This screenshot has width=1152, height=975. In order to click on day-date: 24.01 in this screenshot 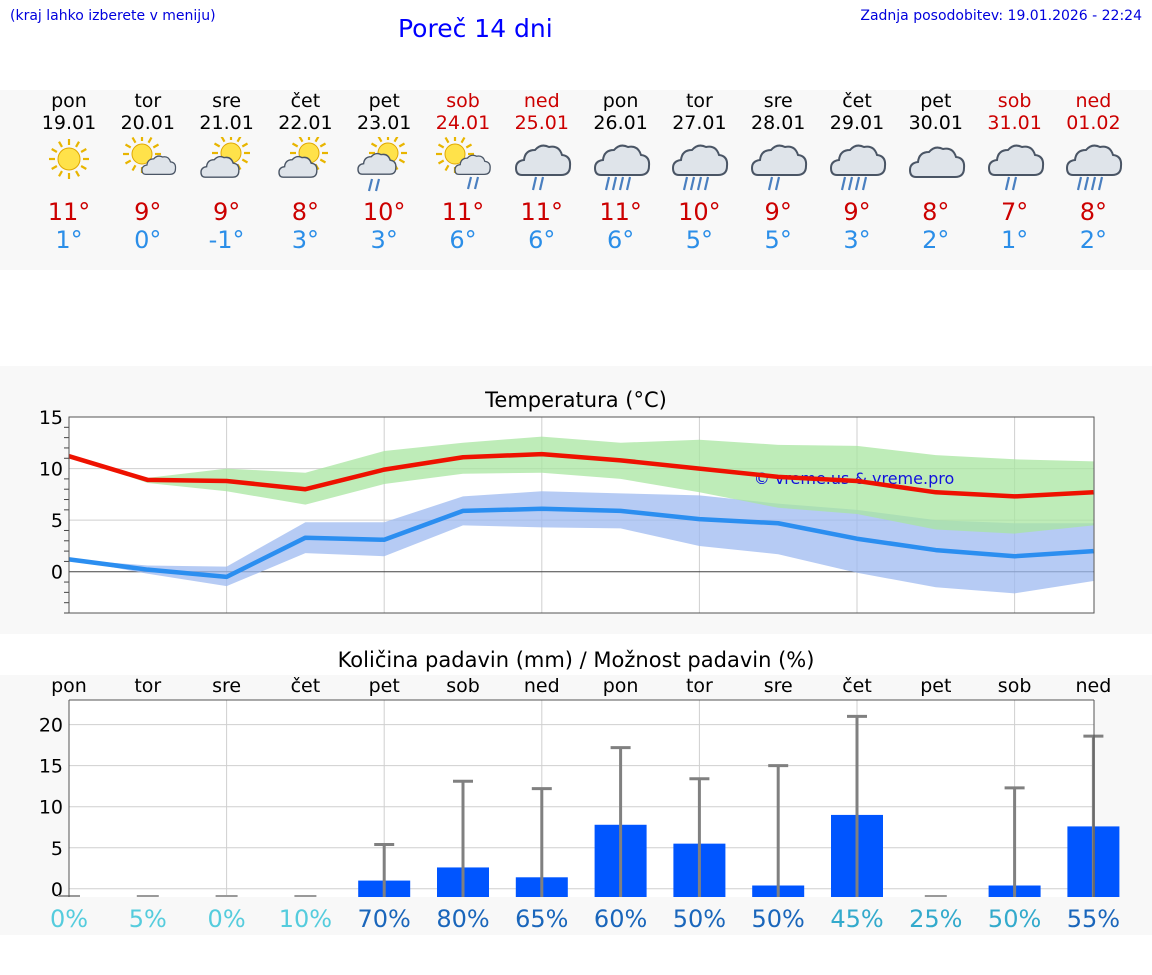, I will do `click(463, 123)`.